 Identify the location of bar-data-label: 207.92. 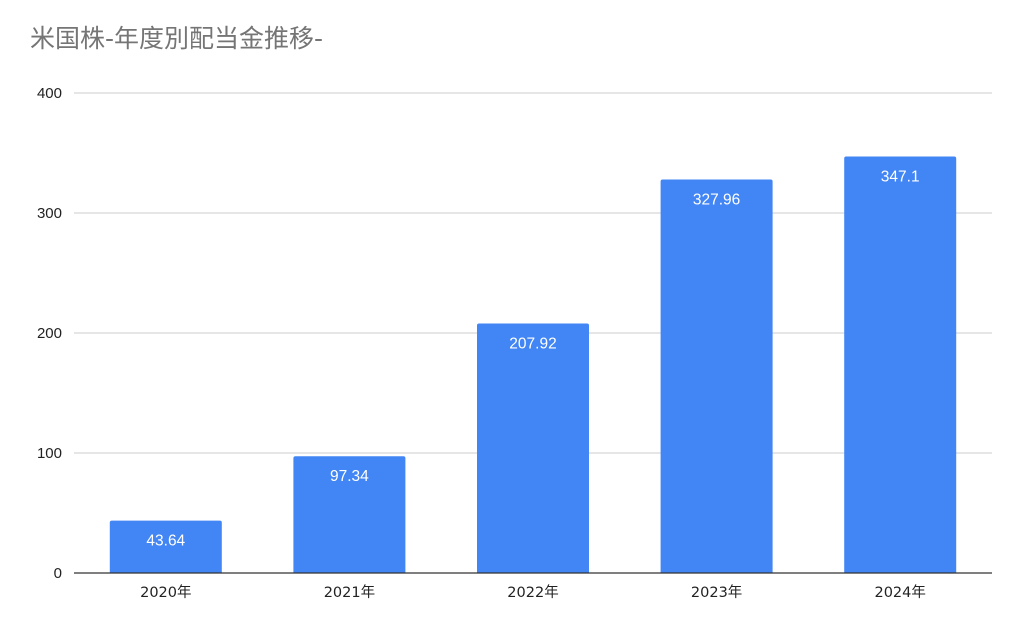
(532, 343).